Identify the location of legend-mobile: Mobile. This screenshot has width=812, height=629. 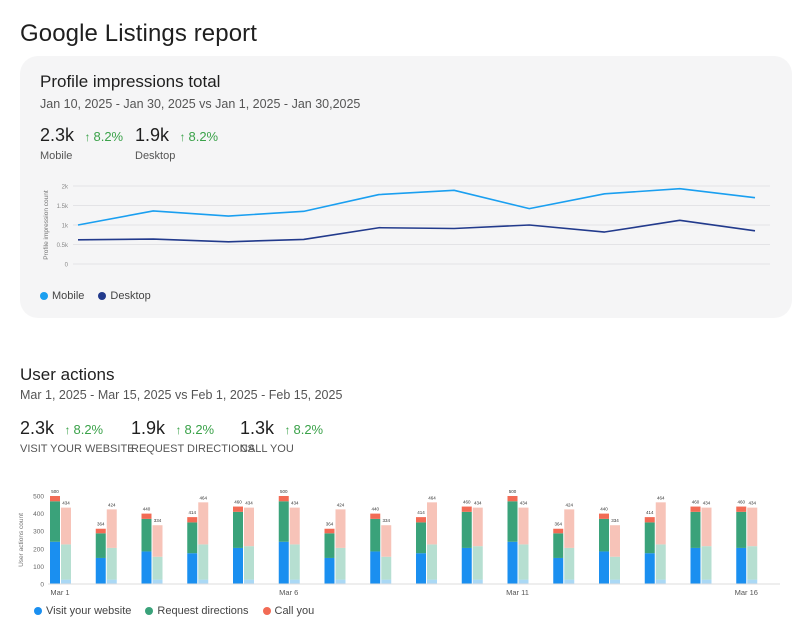
(62, 296).